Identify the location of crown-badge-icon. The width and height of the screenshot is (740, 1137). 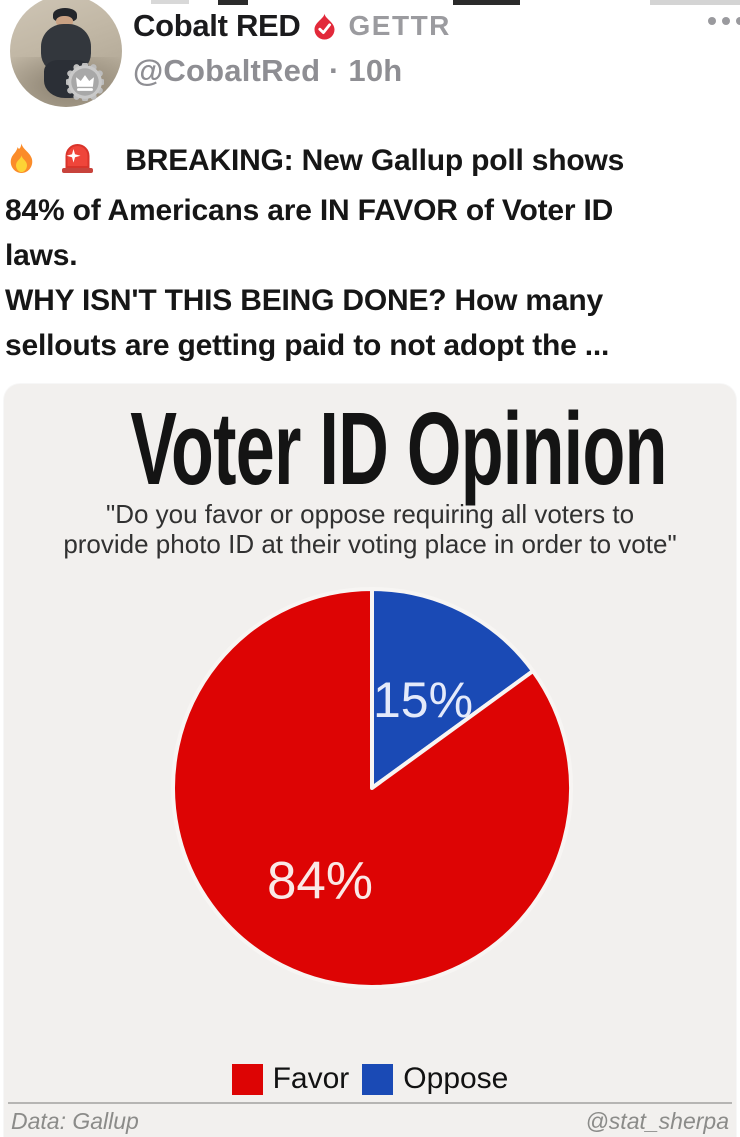
(85, 82).